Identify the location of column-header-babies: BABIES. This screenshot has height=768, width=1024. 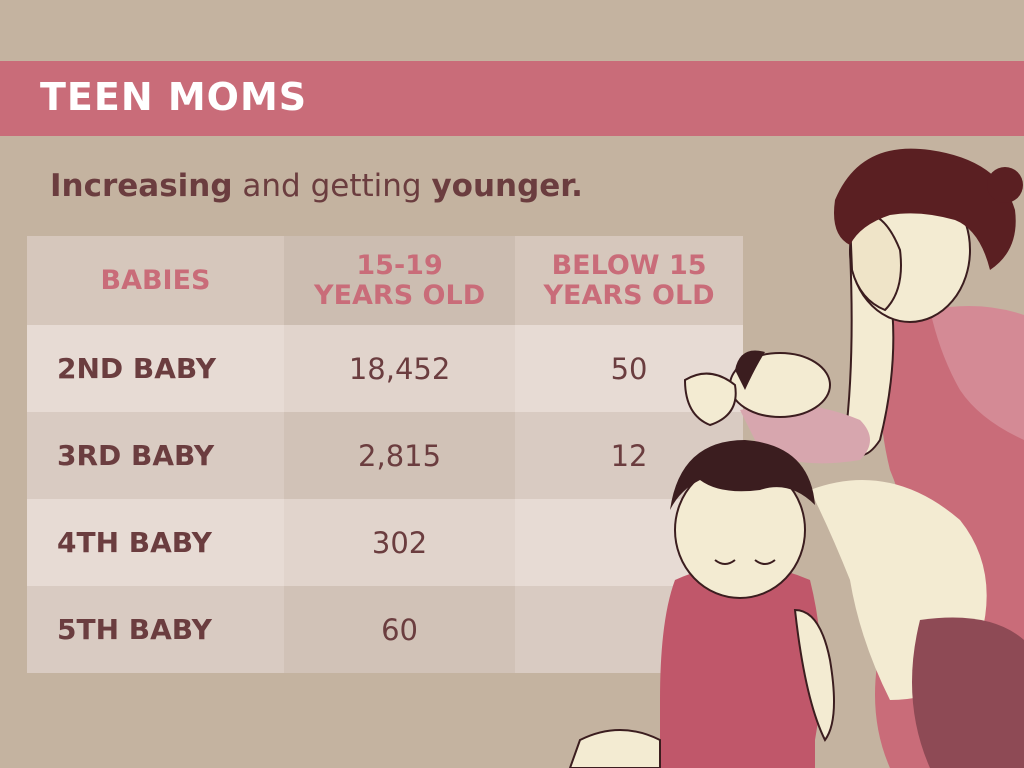
(156, 280).